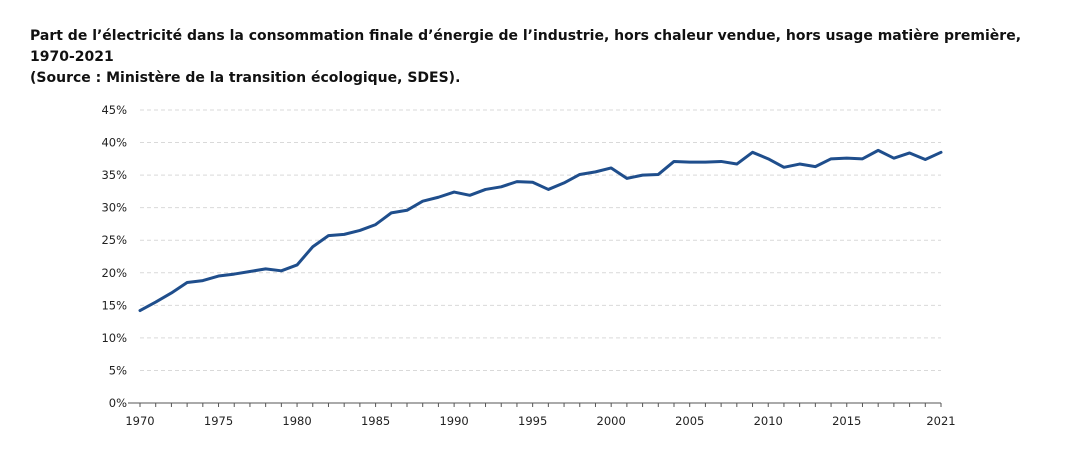 The height and width of the screenshot is (467, 1090). What do you see at coordinates (139, 421) in the screenshot?
I see `x-tick-label: 1970` at bounding box center [139, 421].